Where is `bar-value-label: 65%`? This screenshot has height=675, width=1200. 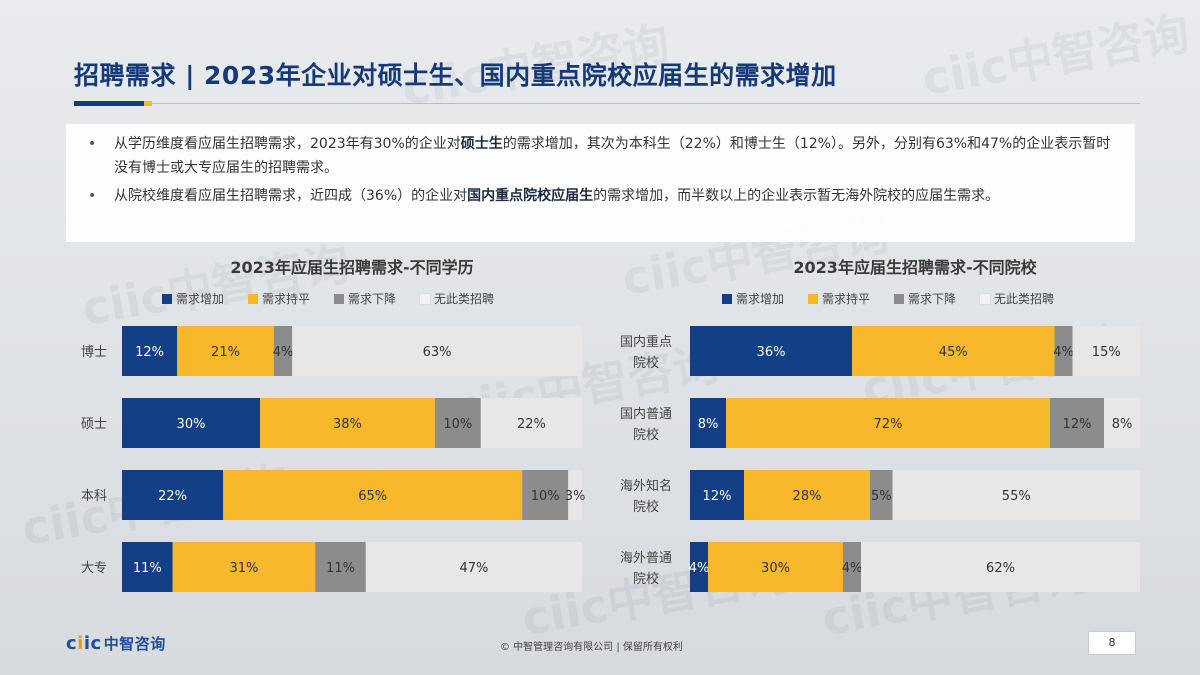
bar-value-label: 65% is located at coordinates (372, 496).